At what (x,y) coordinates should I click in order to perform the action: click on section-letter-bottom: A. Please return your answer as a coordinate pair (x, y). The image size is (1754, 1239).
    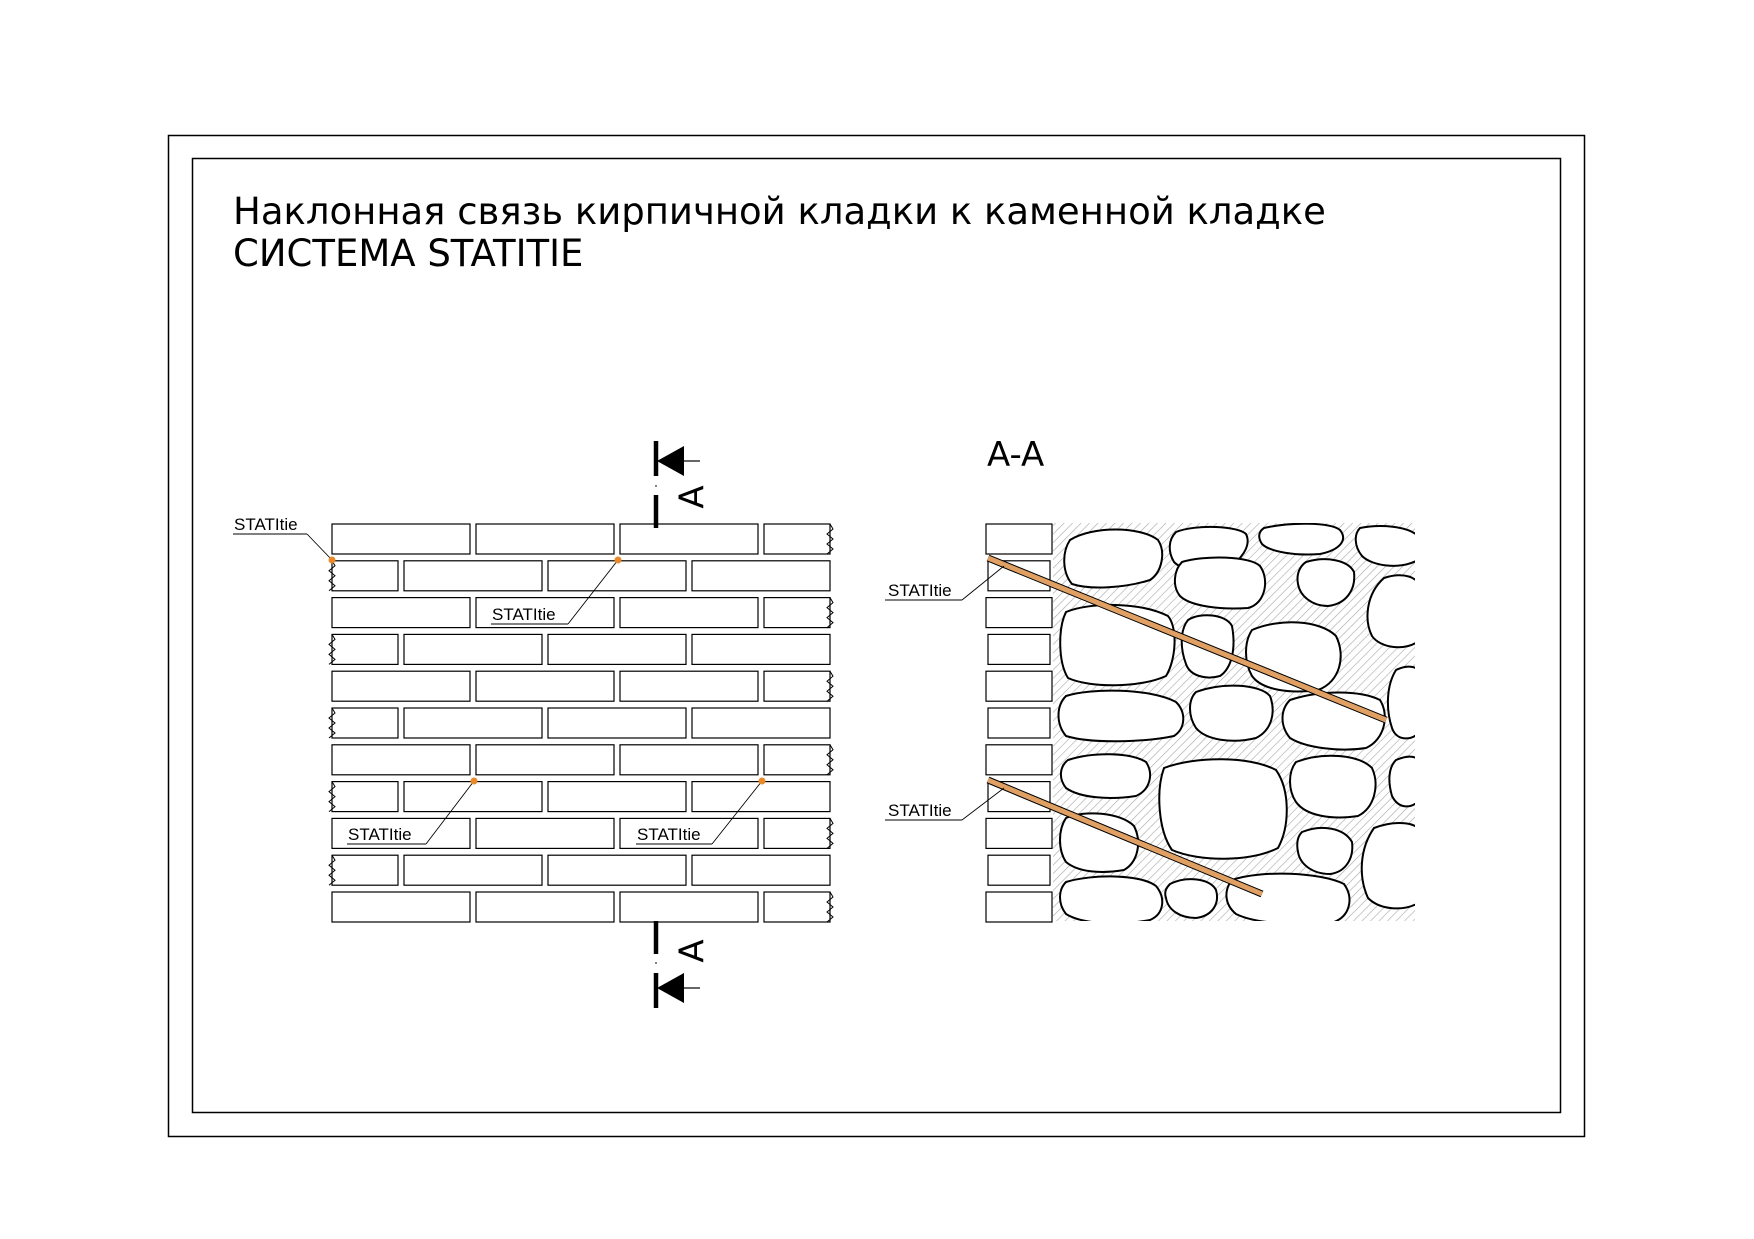
    Looking at the image, I should click on (693, 950).